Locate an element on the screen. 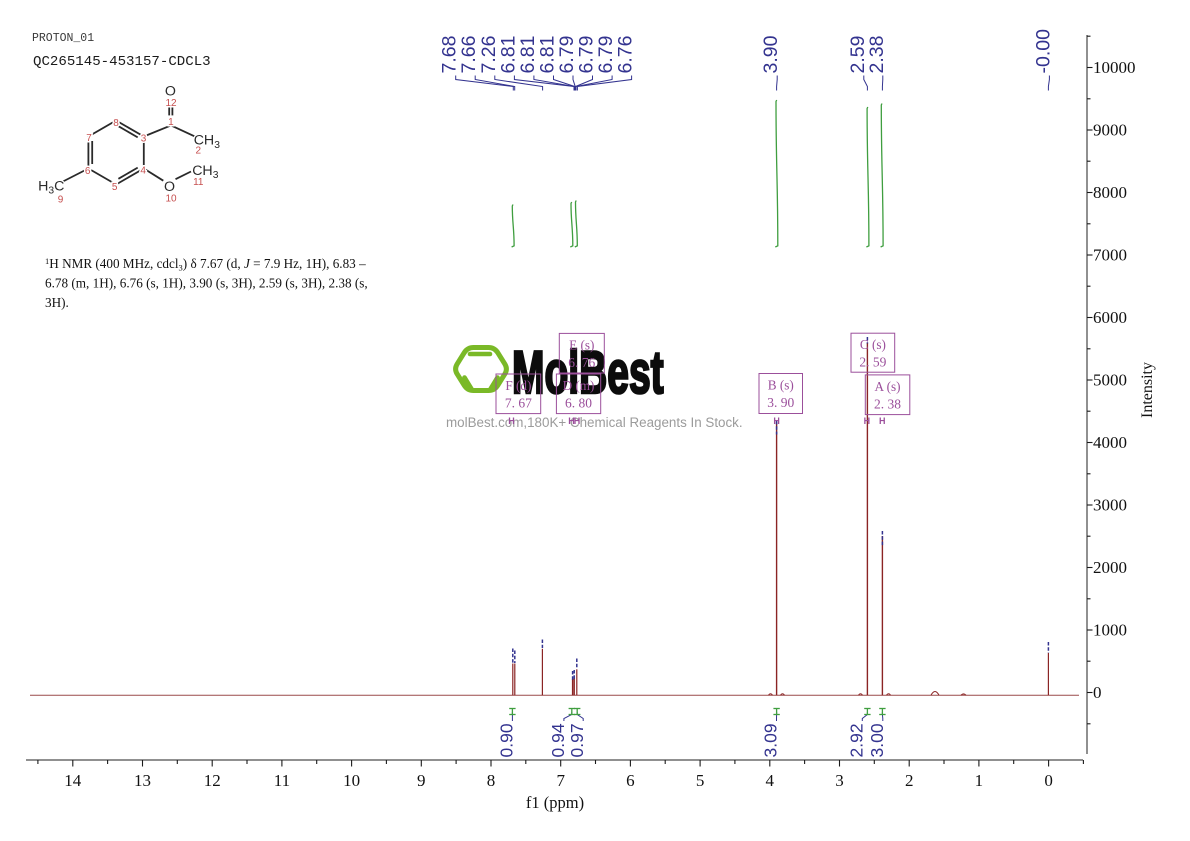  svg-text: B (s) is located at coordinates (781, 385).